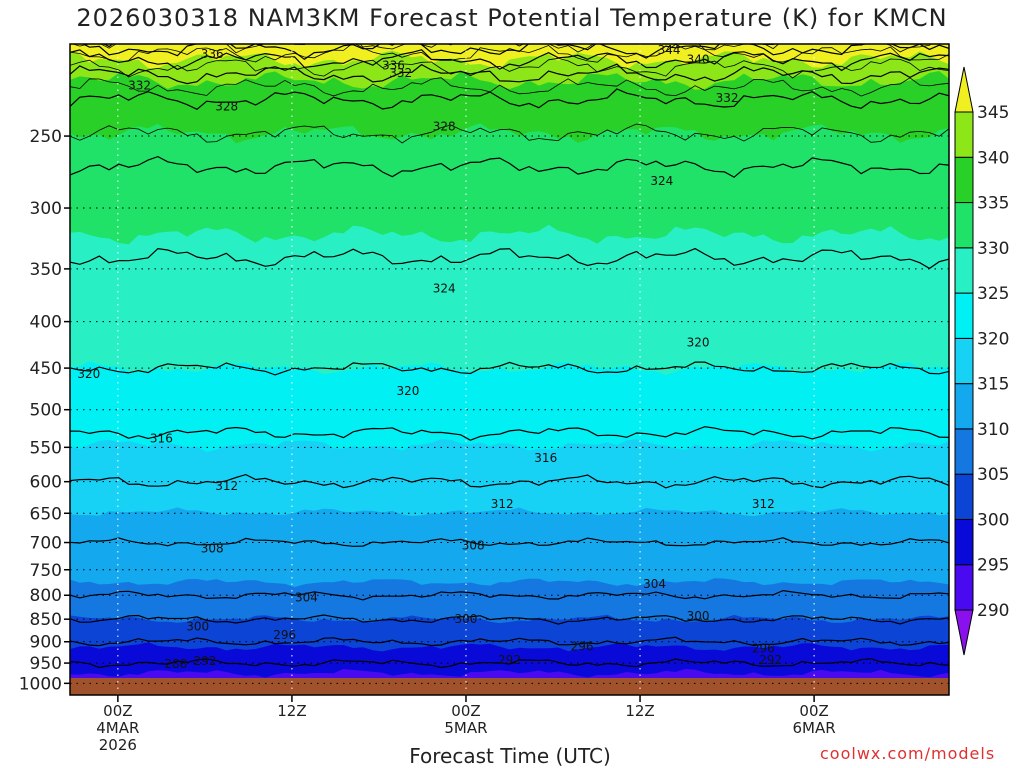  I want to click on colorbar-bottom-triangle, so click(964, 632).